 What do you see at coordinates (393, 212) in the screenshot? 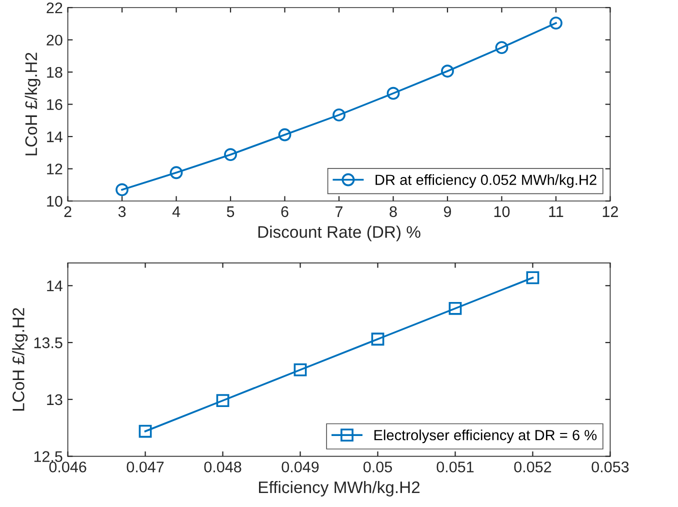
I see `x-tick-label: 8` at bounding box center [393, 212].